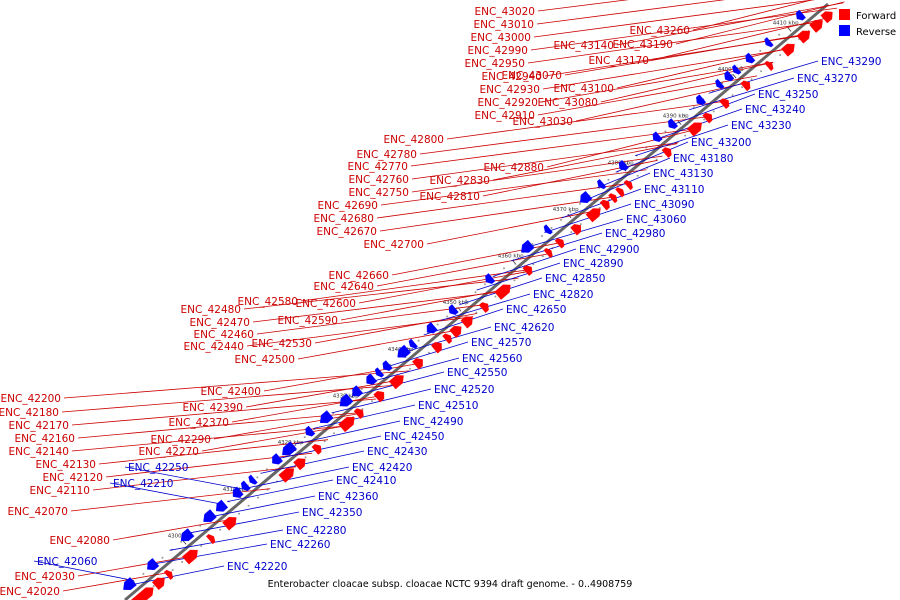  Describe the element at coordinates (29, 413) in the screenshot. I see `gene-label: ENC_42180` at that location.